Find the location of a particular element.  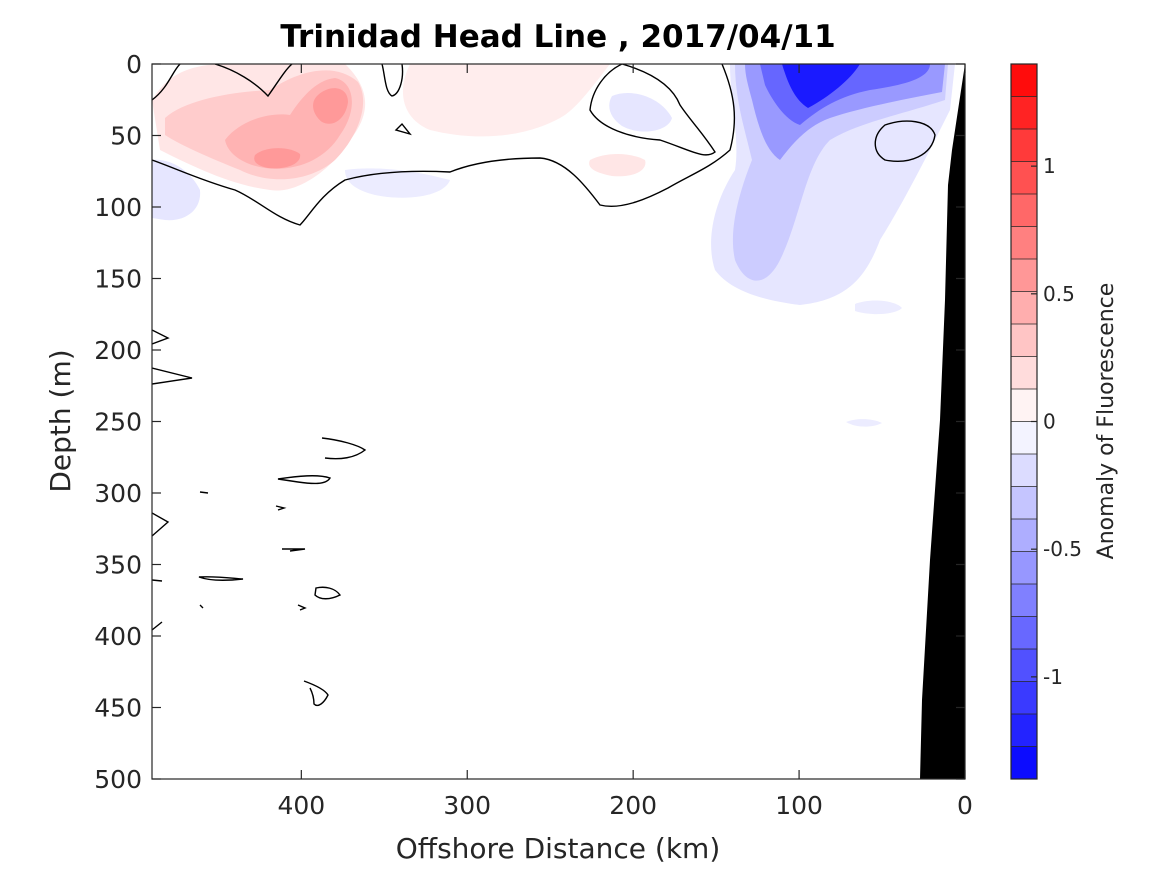

colorbar-label: Anomaly of Fluorescence is located at coordinates (1106, 421).